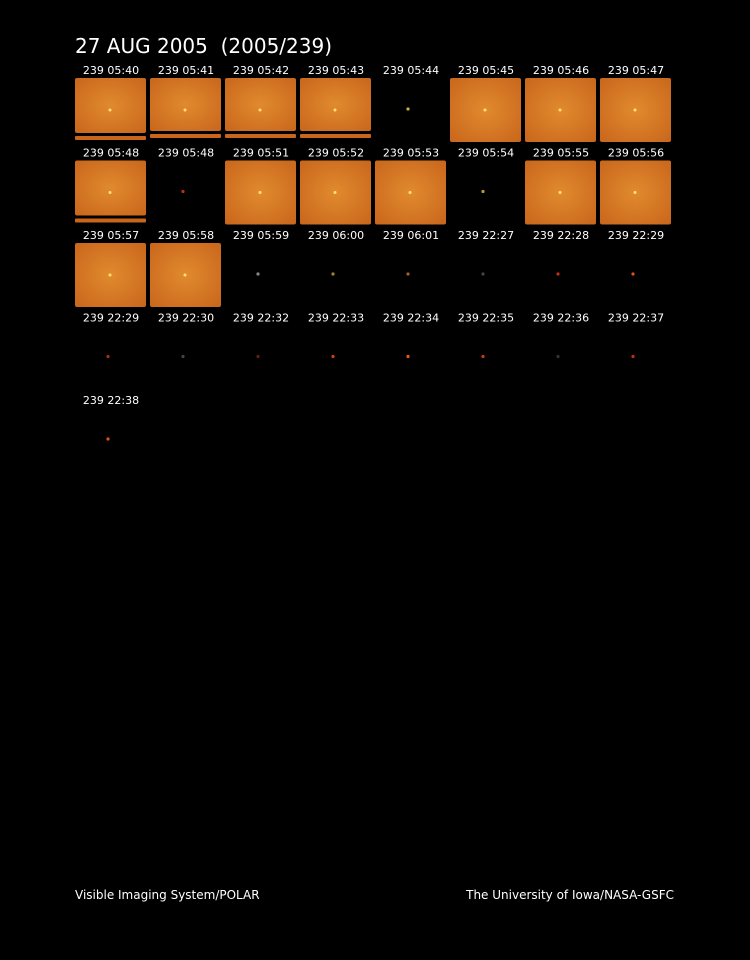 The image size is (750, 960). What do you see at coordinates (486, 70) in the screenshot?
I see `frame-label: 239 05:45` at bounding box center [486, 70].